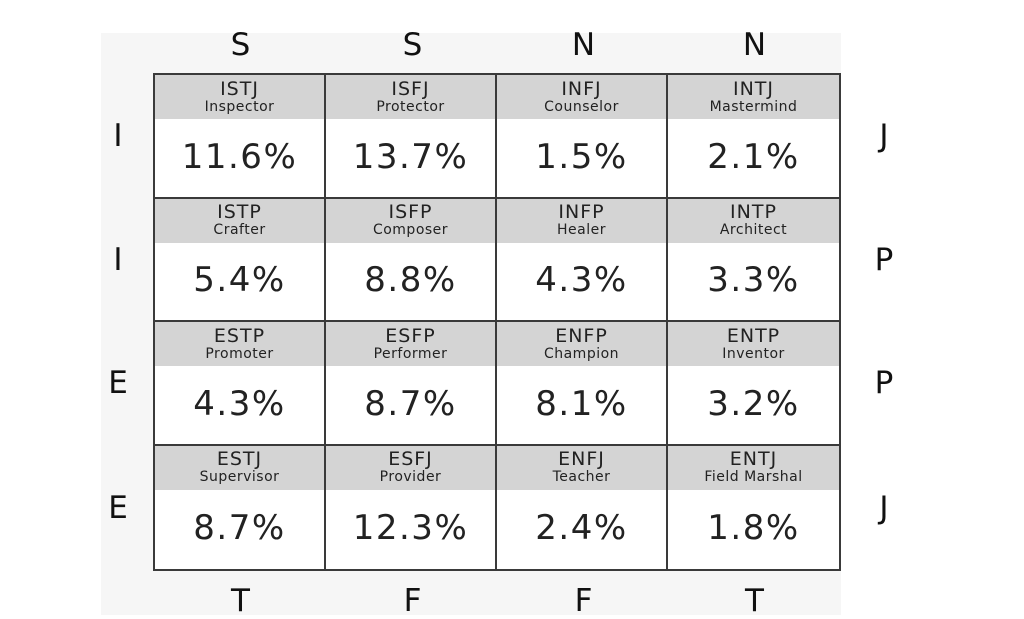 The height and width of the screenshot is (619, 1024). I want to click on type-header: ENFJ Teacher, so click(581, 467).